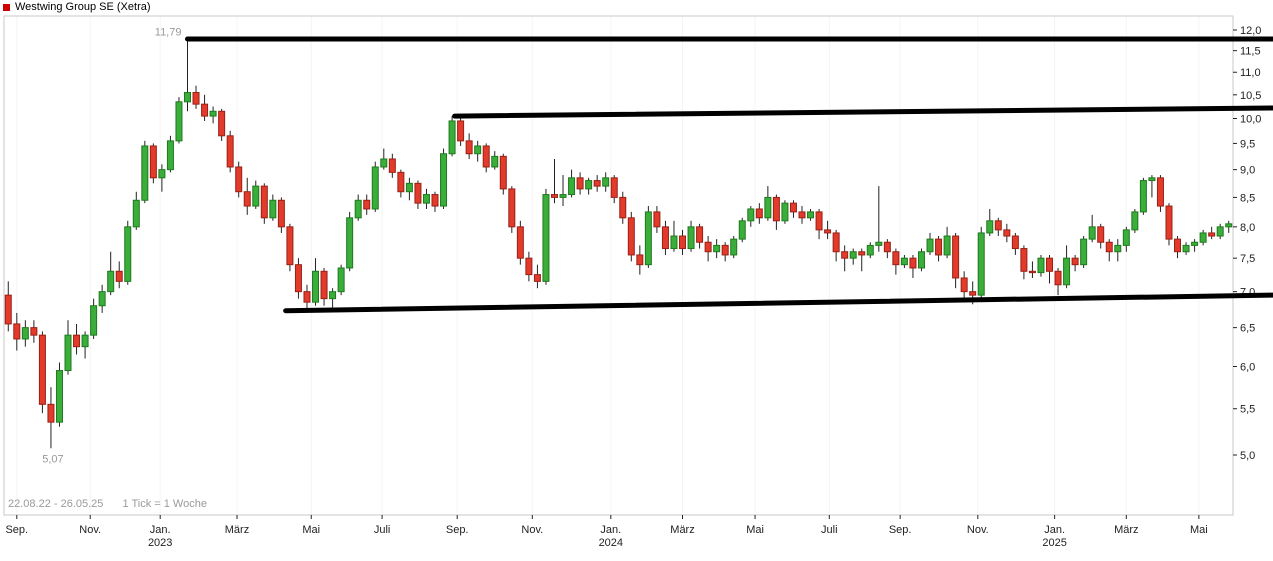  I want to click on chart-footer: 22.08.22 - 26.05.25 1 Tick = 1 Woche, so click(115, 504).